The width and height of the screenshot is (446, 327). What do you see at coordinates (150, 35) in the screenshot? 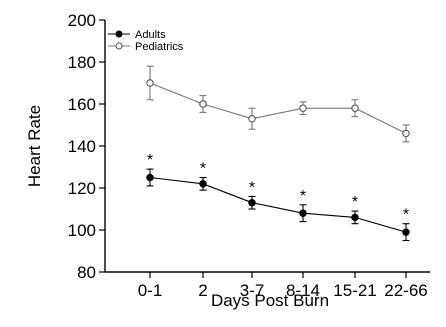
I see `legend-label: Adults` at bounding box center [150, 35].